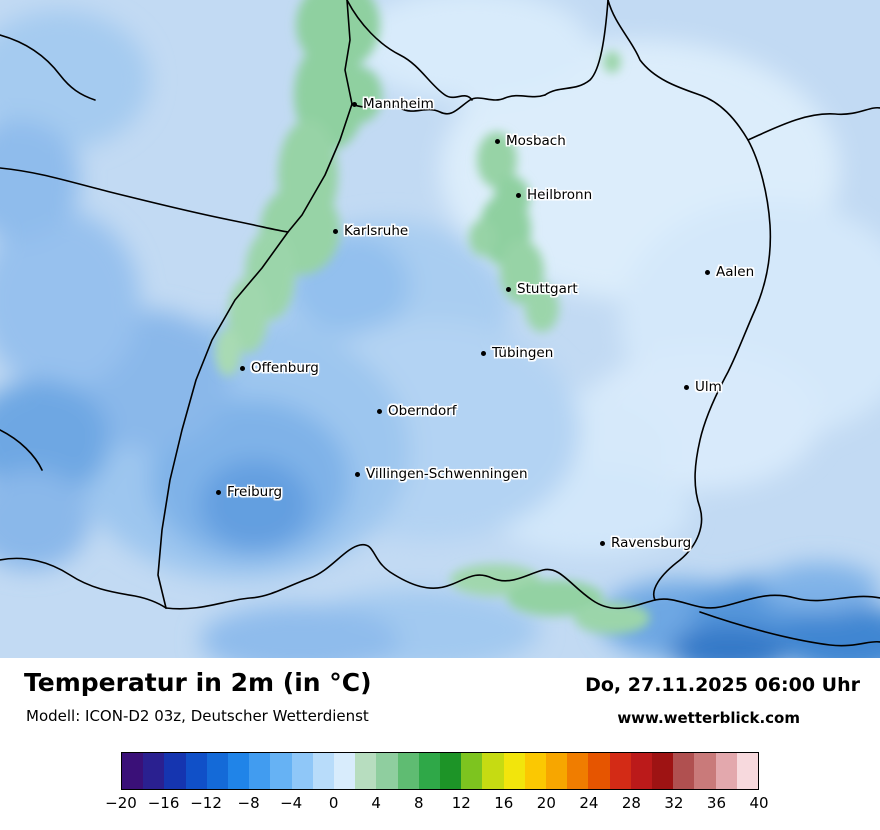 Image resolution: width=880 pixels, height=830 pixels. Describe the element at coordinates (461, 803) in the screenshot. I see `legend-tick-label: 12` at that location.